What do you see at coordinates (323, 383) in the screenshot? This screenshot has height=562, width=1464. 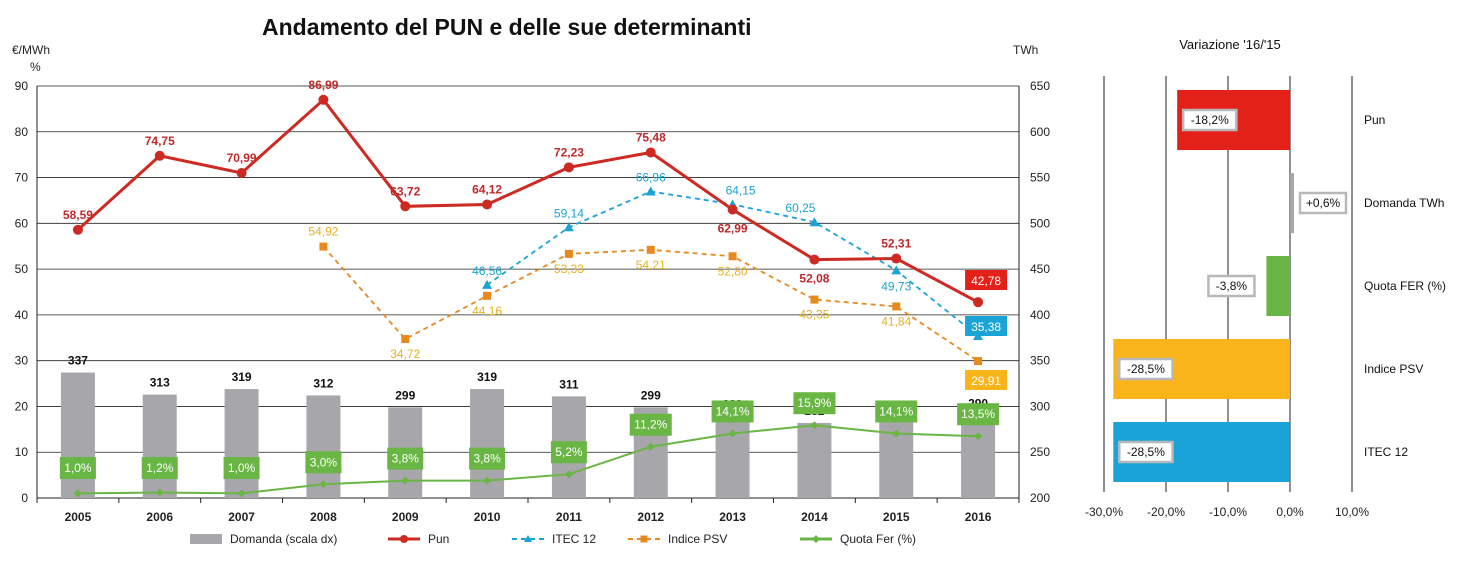 I see `demand-bar-label: 312` at bounding box center [323, 383].